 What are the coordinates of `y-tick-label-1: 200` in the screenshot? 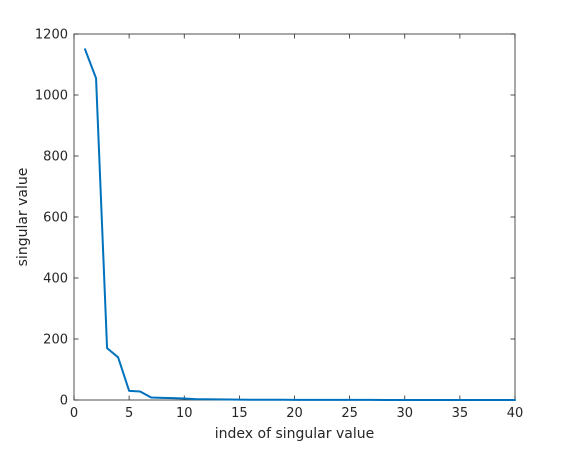 It's located at (55, 340).